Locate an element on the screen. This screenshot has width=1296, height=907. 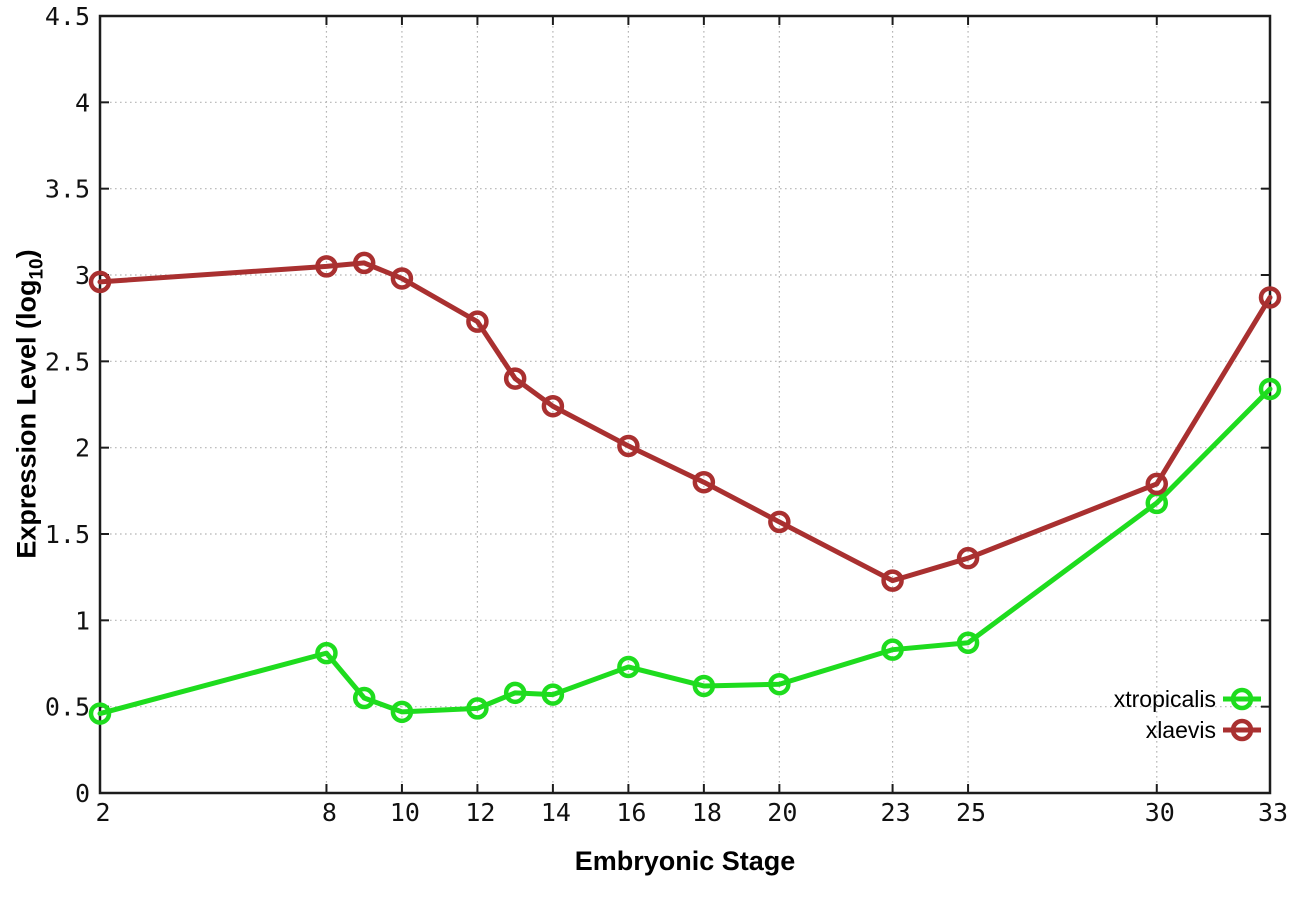
y-tick-label: 4 is located at coordinates (82, 102).